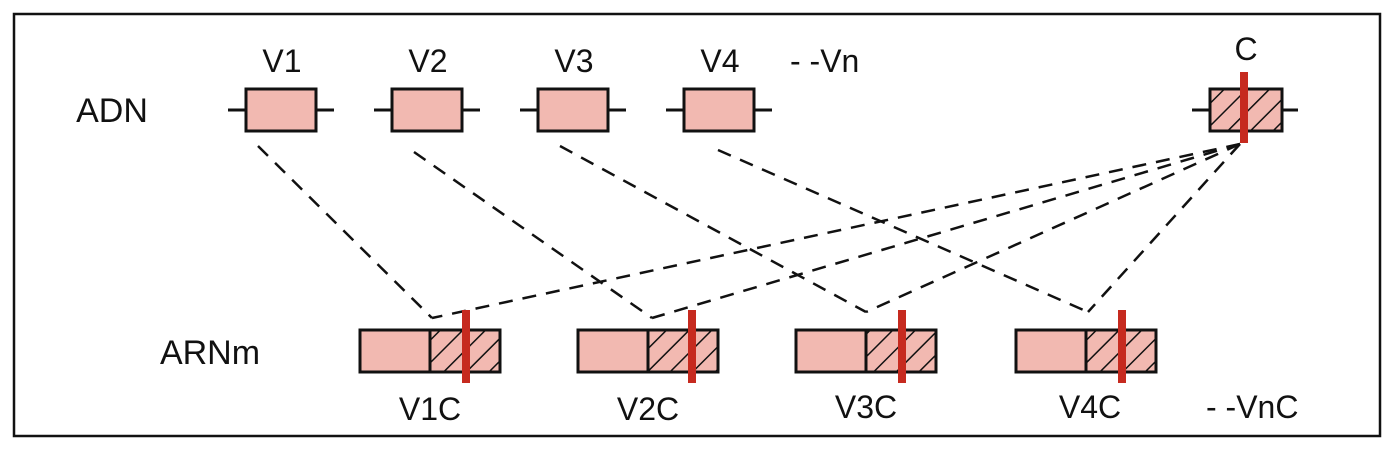 The height and width of the screenshot is (460, 1392). Describe the element at coordinates (210, 353) in the screenshot. I see `mrna-row-label: ARNm` at that location.